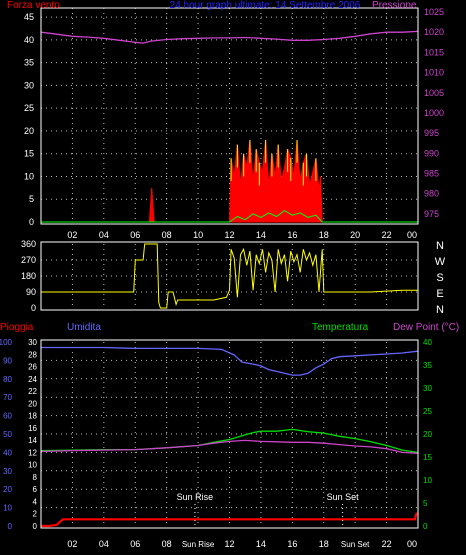 This screenshot has width=466, height=555. Describe the element at coordinates (35, 477) in the screenshot. I see `rain-tick-label: 8` at that location.